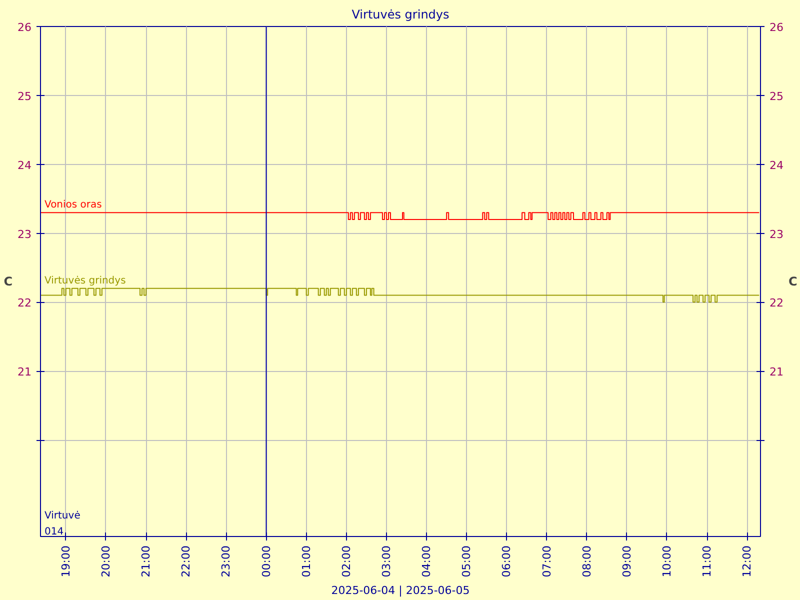 The width and height of the screenshot is (800, 600). Describe the element at coordinates (25, 234) in the screenshot. I see `y-tick-label: 23` at that location.